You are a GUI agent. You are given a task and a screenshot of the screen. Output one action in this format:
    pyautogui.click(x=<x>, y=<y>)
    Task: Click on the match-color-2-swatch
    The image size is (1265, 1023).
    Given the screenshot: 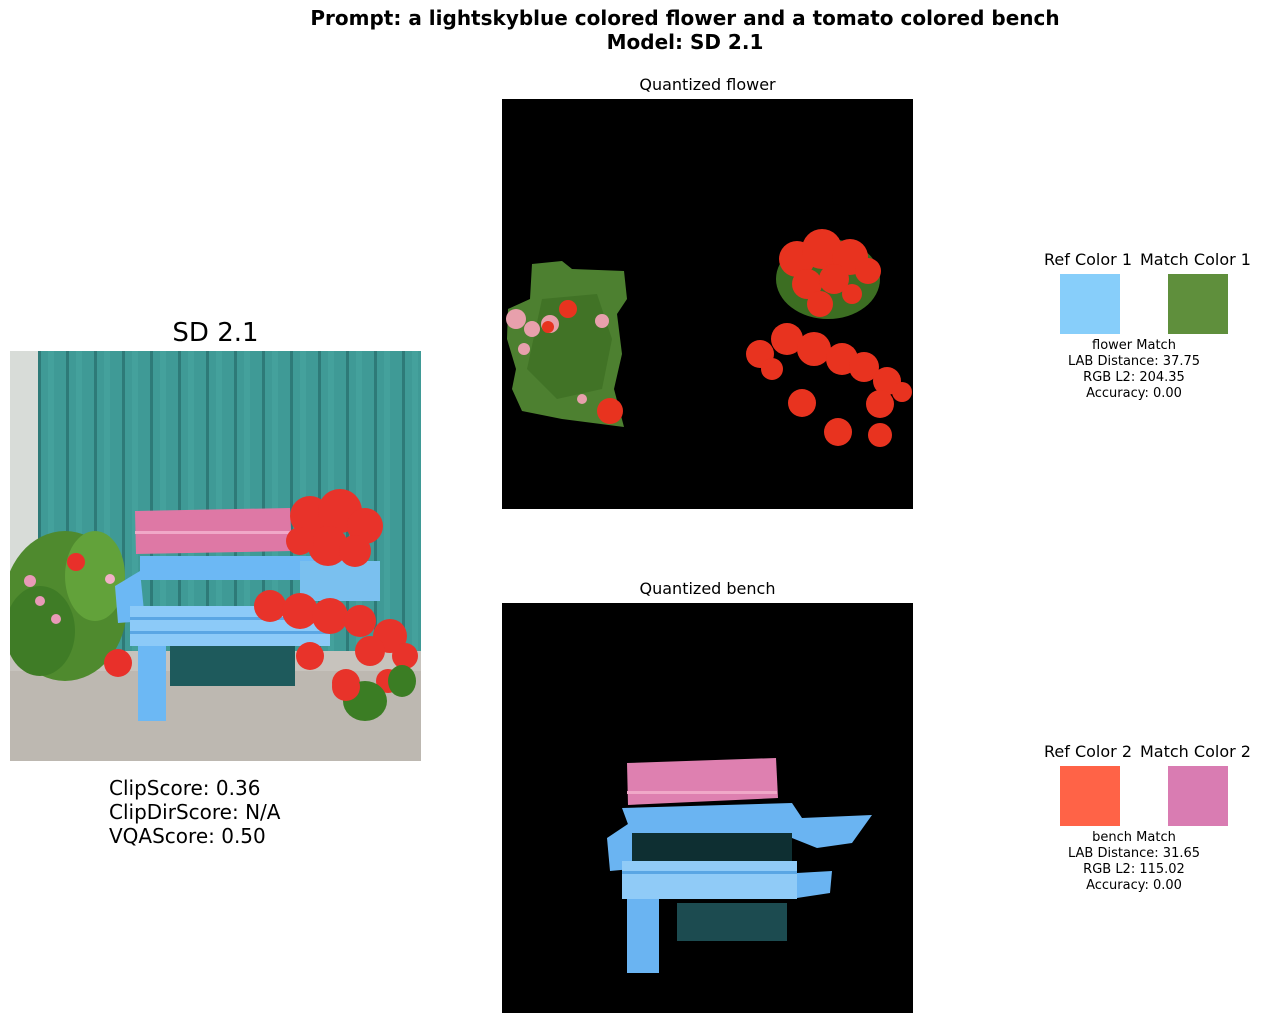 What is the action you would take?
    pyautogui.click(x=1198, y=796)
    